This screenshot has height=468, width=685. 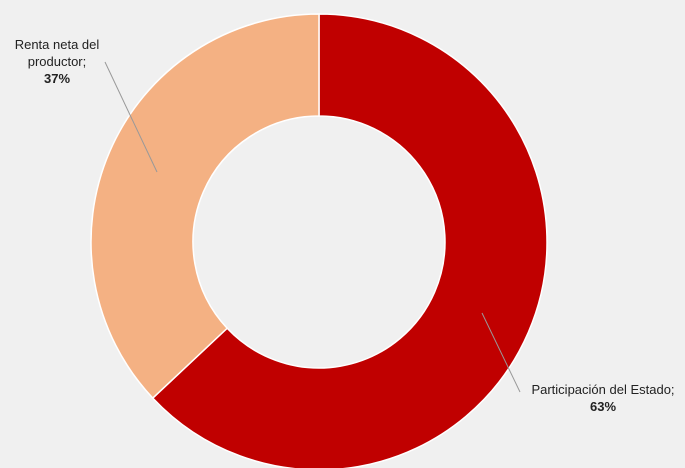 What do you see at coordinates (603, 389) in the screenshot?
I see `category-label: Participación del Estado;` at bounding box center [603, 389].